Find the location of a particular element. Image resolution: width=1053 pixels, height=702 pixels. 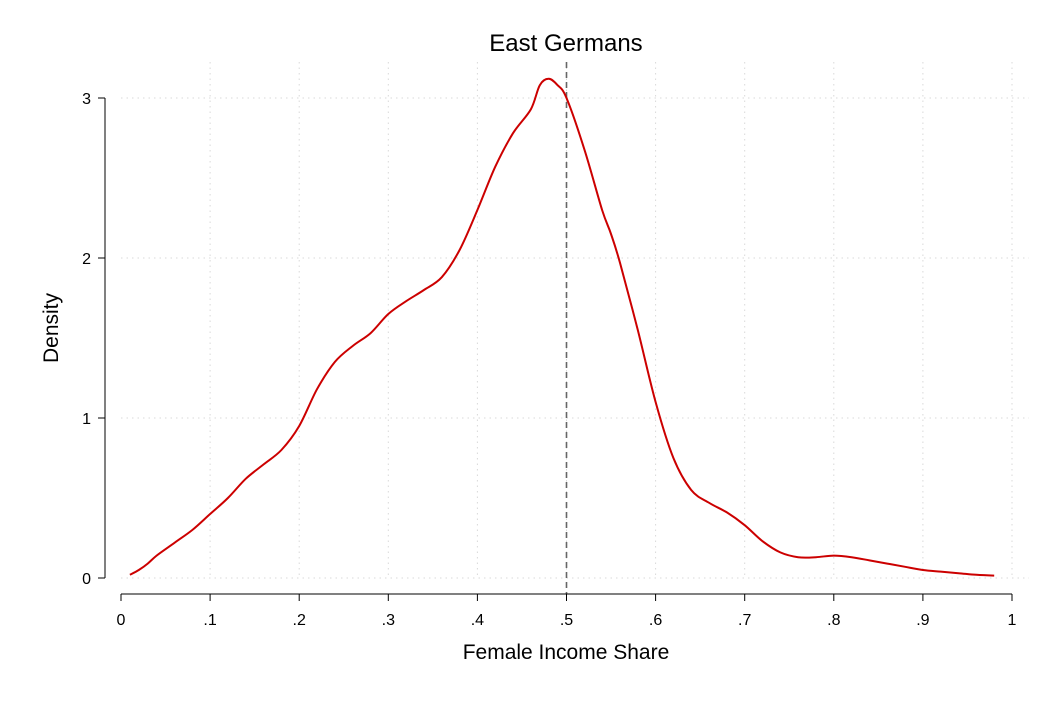

x-tick-label: 1 is located at coordinates (1012, 620).